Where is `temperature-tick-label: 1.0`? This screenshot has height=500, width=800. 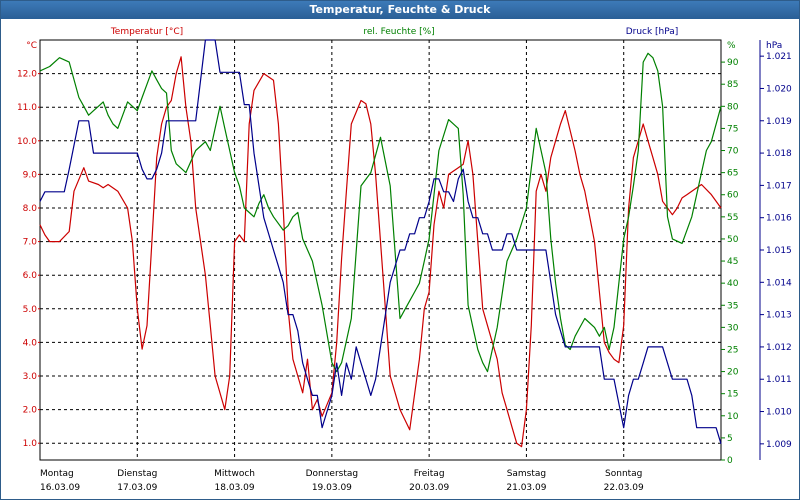 temperature-tick-label: 1.0 is located at coordinates (30, 444).